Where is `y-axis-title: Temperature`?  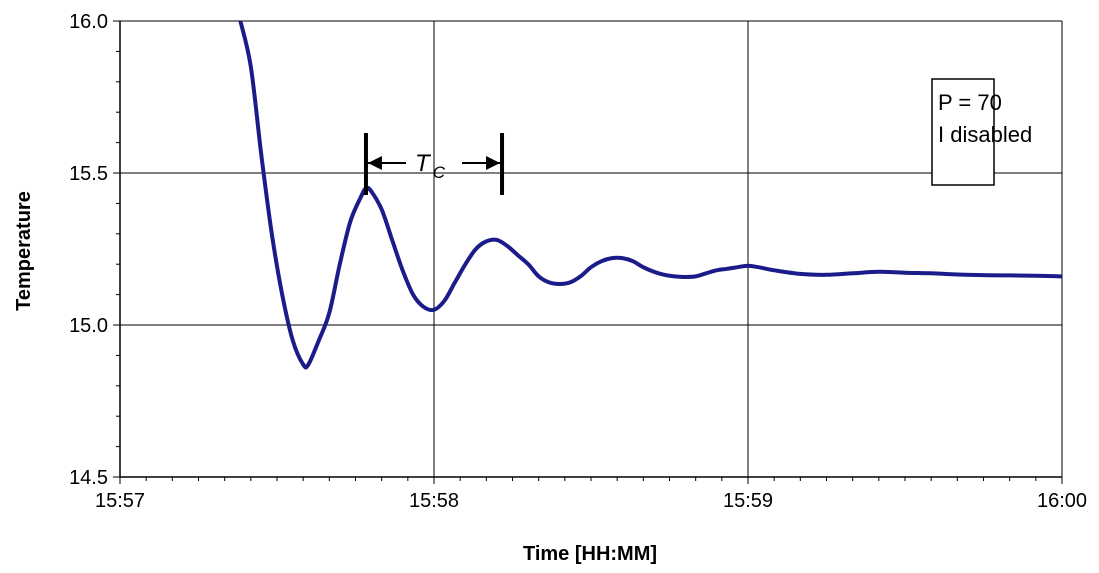
y-axis-title: Temperature is located at coordinates (24, 251).